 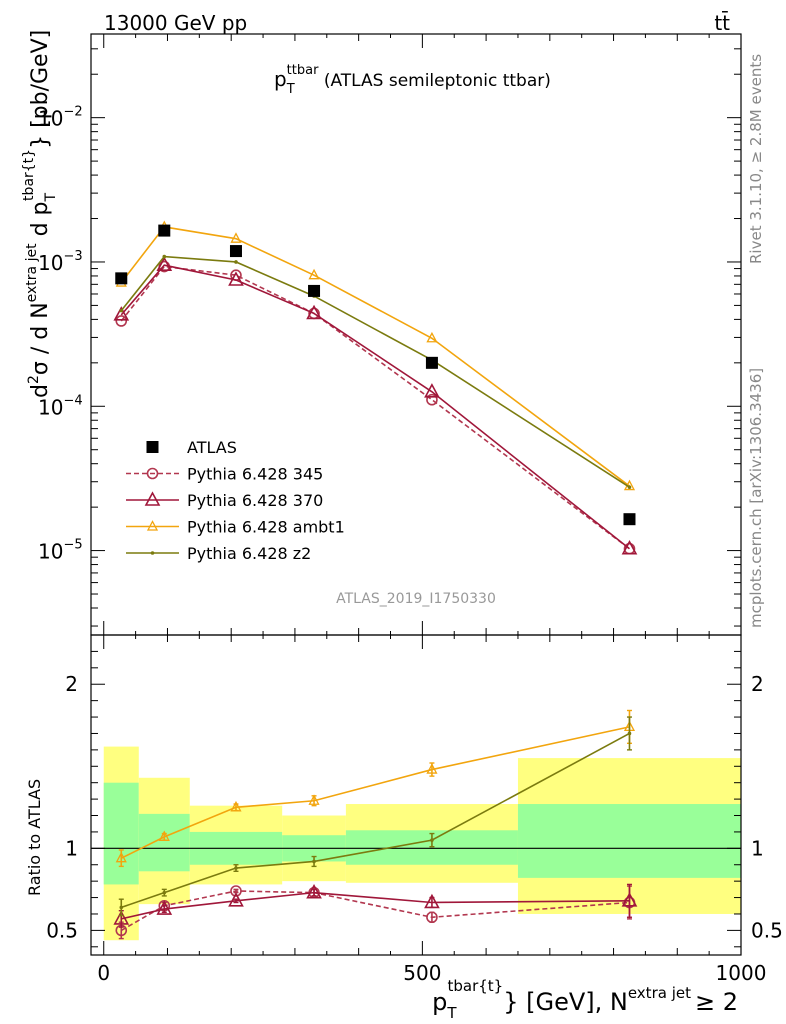 I want to click on x-axis-label: pTtbar{t}} [GeV], Nextra jet ≥ 2, so click(x=585, y=999).